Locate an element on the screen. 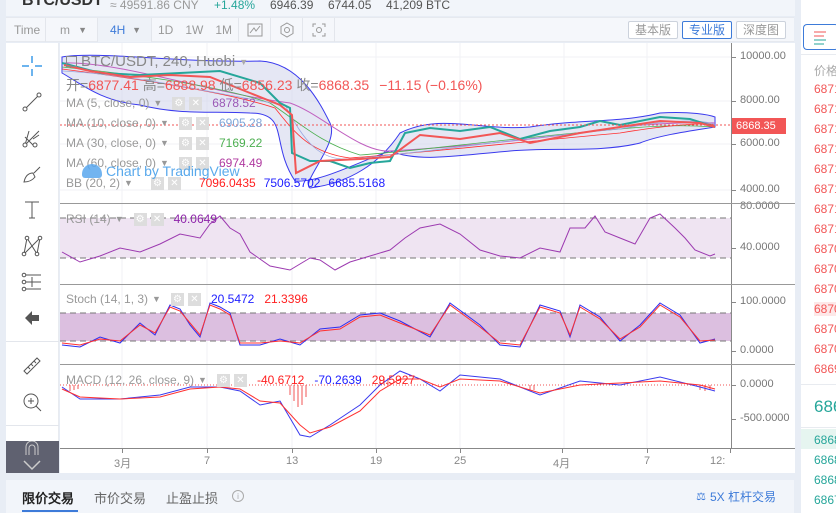 This screenshot has height=513, width=836. order-book-layout-button is located at coordinates (819, 37).